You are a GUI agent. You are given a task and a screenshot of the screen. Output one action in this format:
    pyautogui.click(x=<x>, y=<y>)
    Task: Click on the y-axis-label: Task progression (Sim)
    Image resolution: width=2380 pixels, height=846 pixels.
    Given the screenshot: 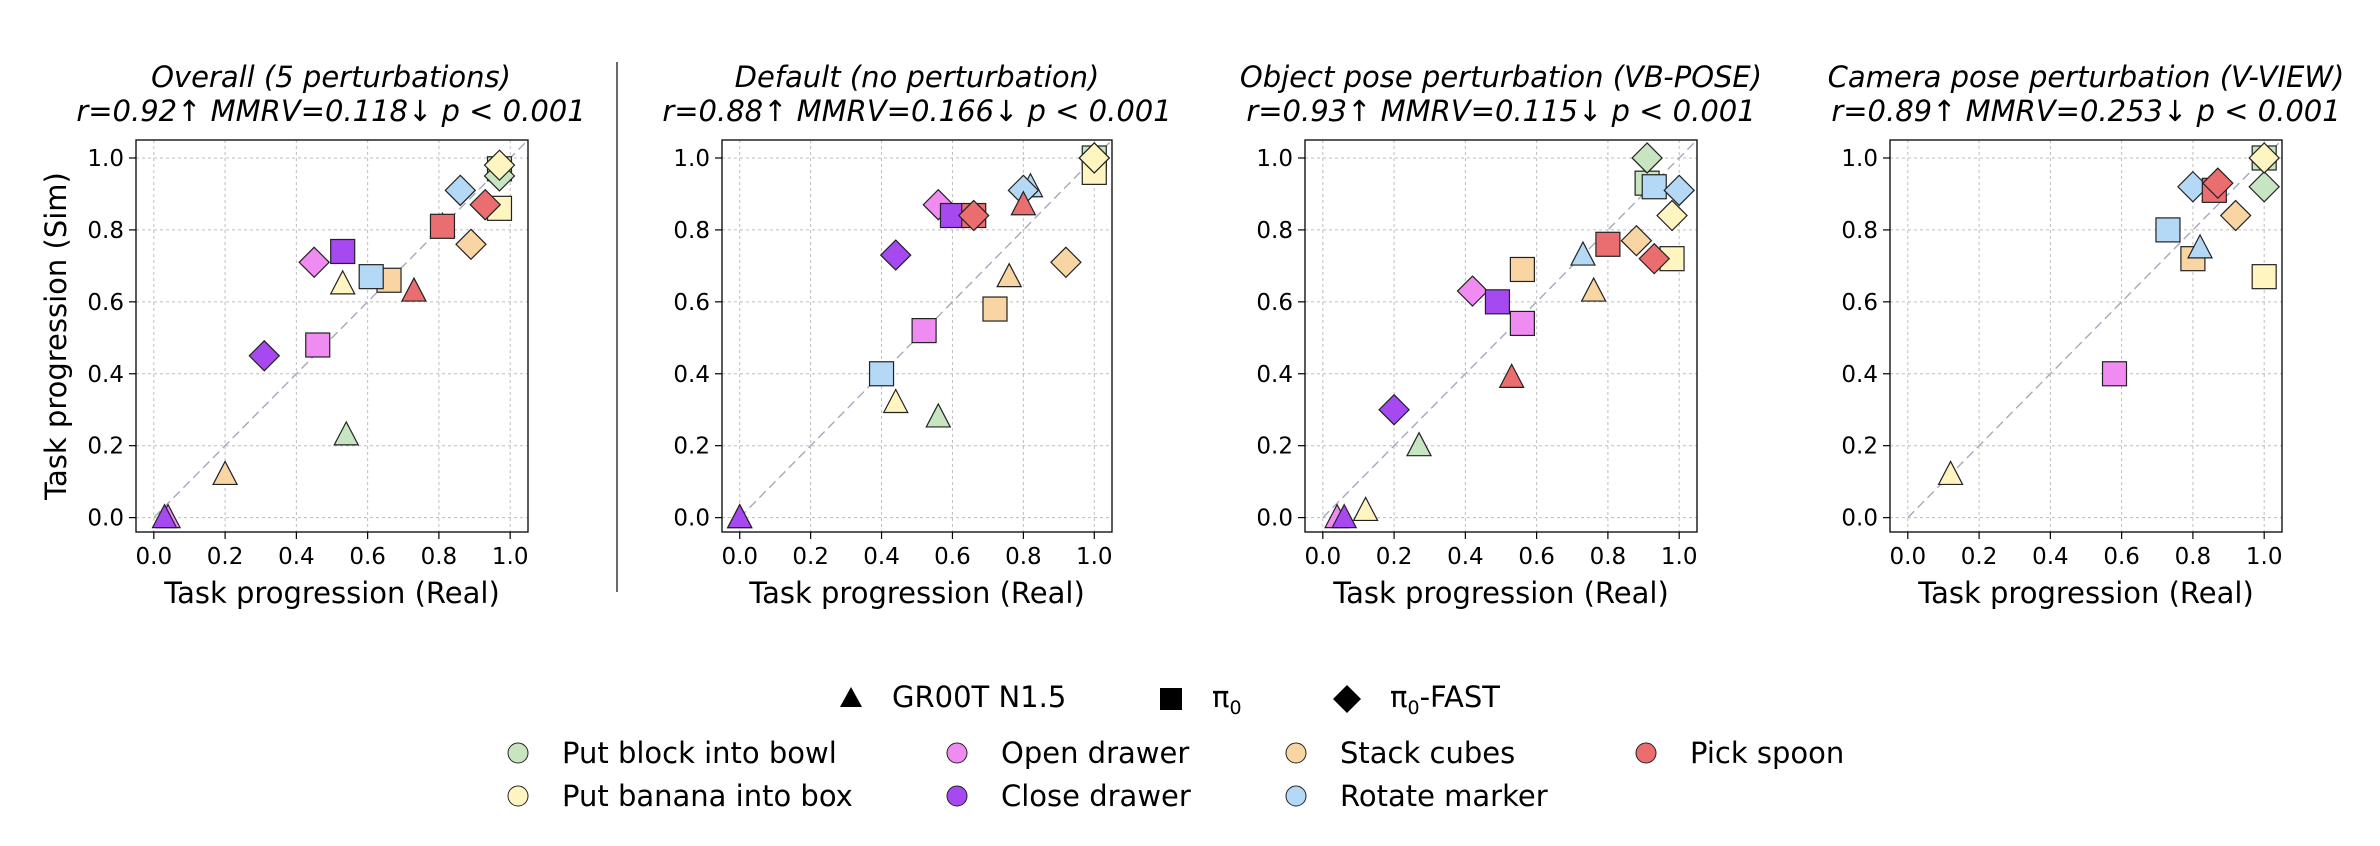 What is the action you would take?
    pyautogui.click(x=56, y=336)
    